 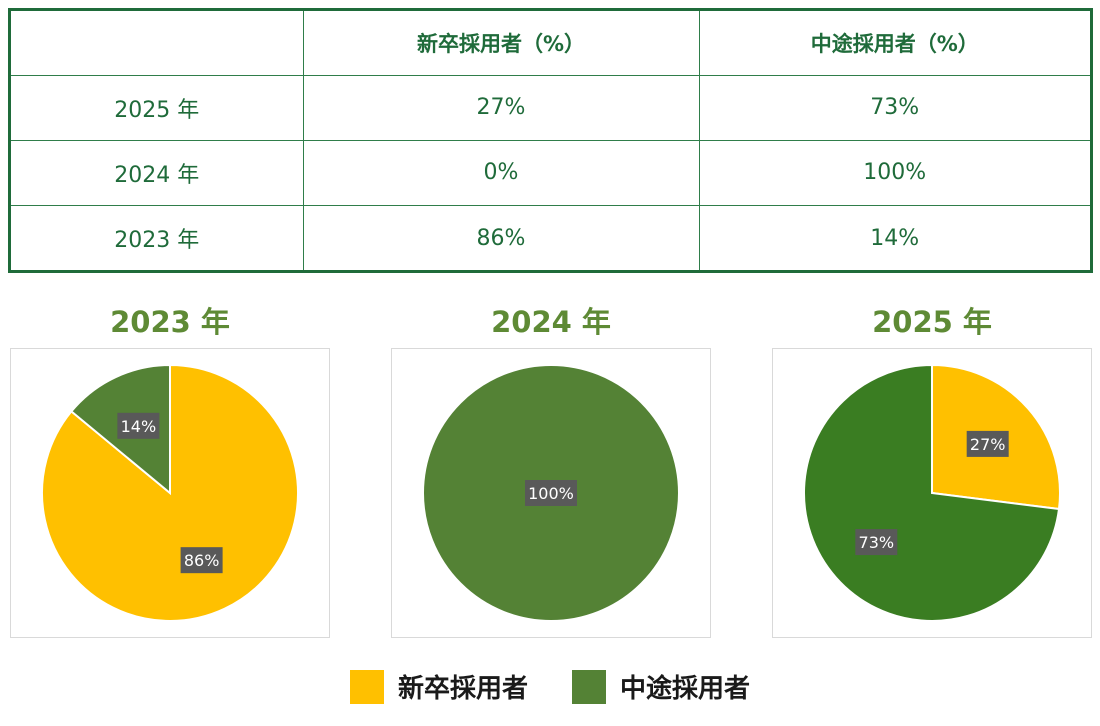 What do you see at coordinates (366, 686) in the screenshot?
I see `legend-swatch-new-grad` at bounding box center [366, 686].